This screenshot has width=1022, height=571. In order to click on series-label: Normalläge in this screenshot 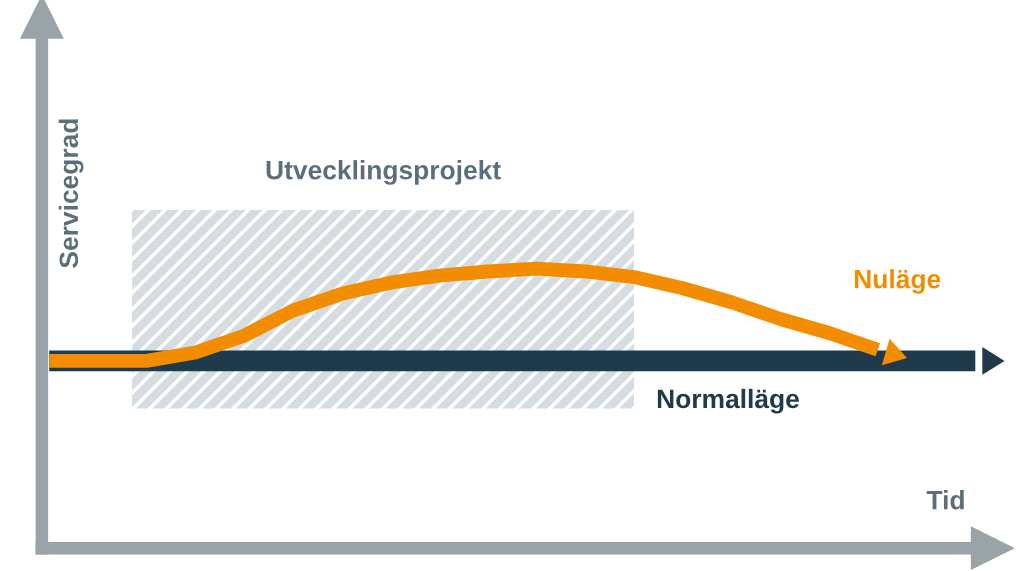, I will do `click(728, 401)`.